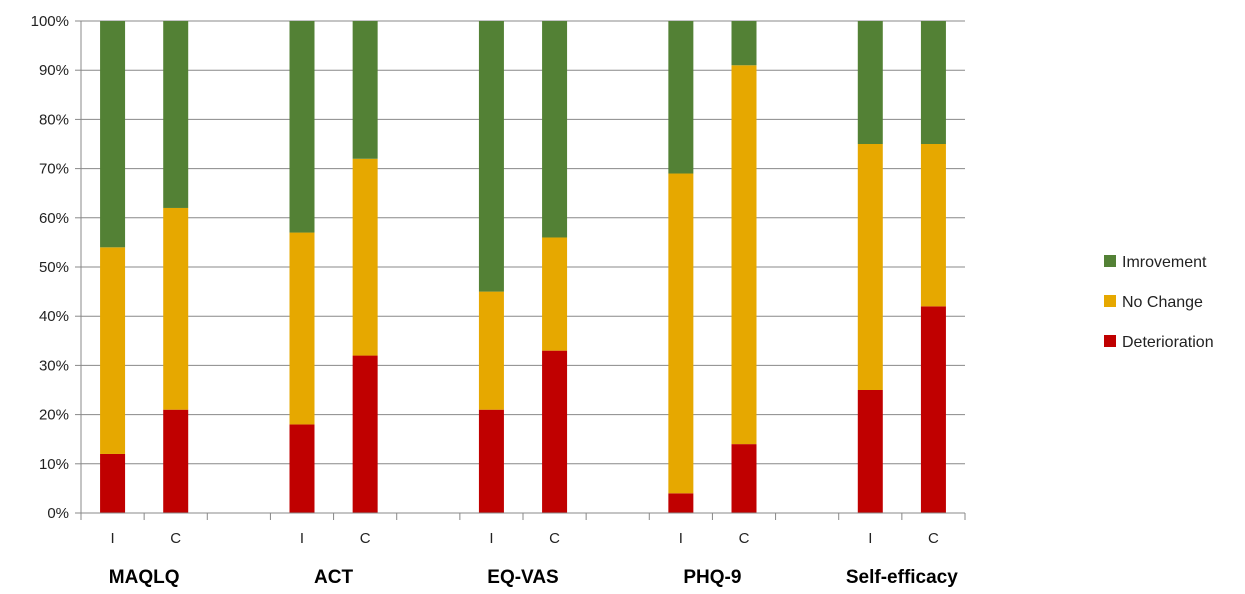 This screenshot has width=1245, height=594. I want to click on y-tick-label: 50%, so click(54, 267).